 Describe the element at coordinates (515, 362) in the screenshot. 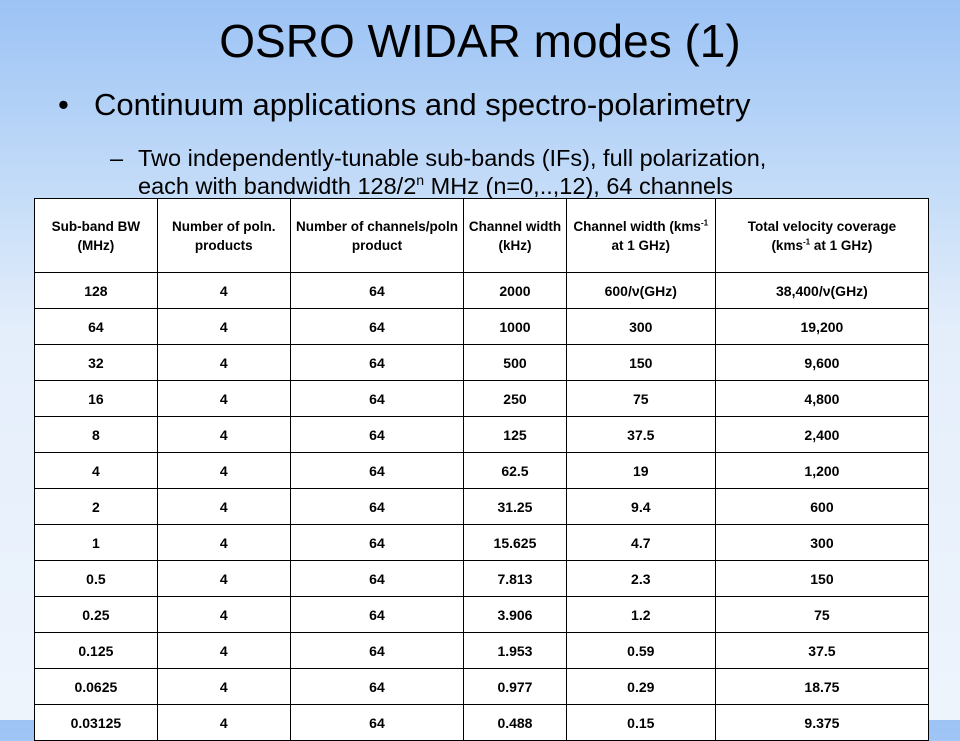

I see `cell-channel-width-khz: 500` at that location.